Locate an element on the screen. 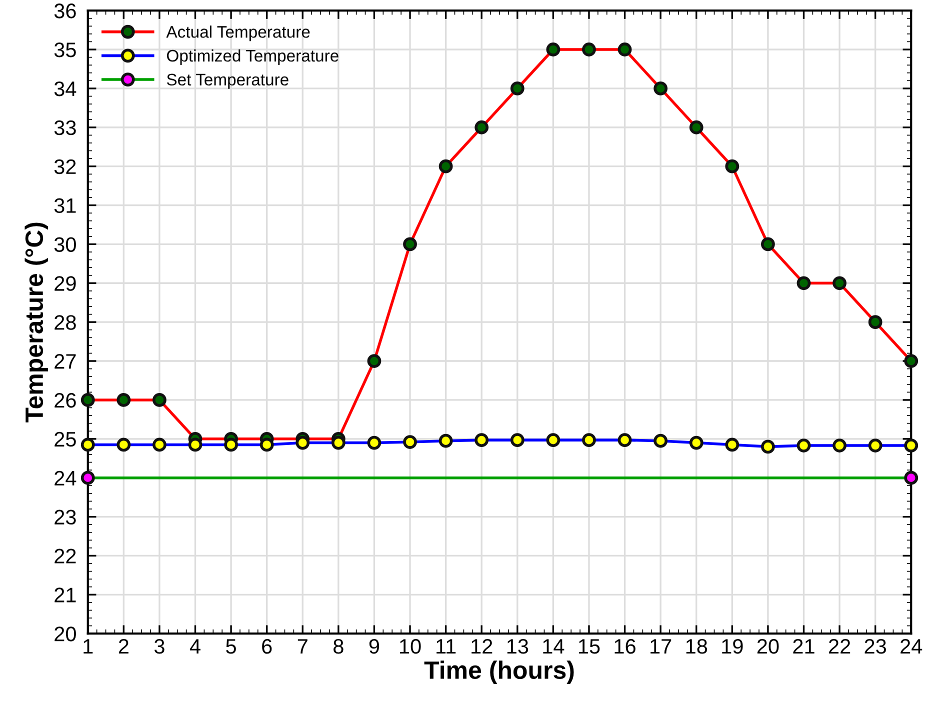  x-tick-label: 2 is located at coordinates (123, 646).